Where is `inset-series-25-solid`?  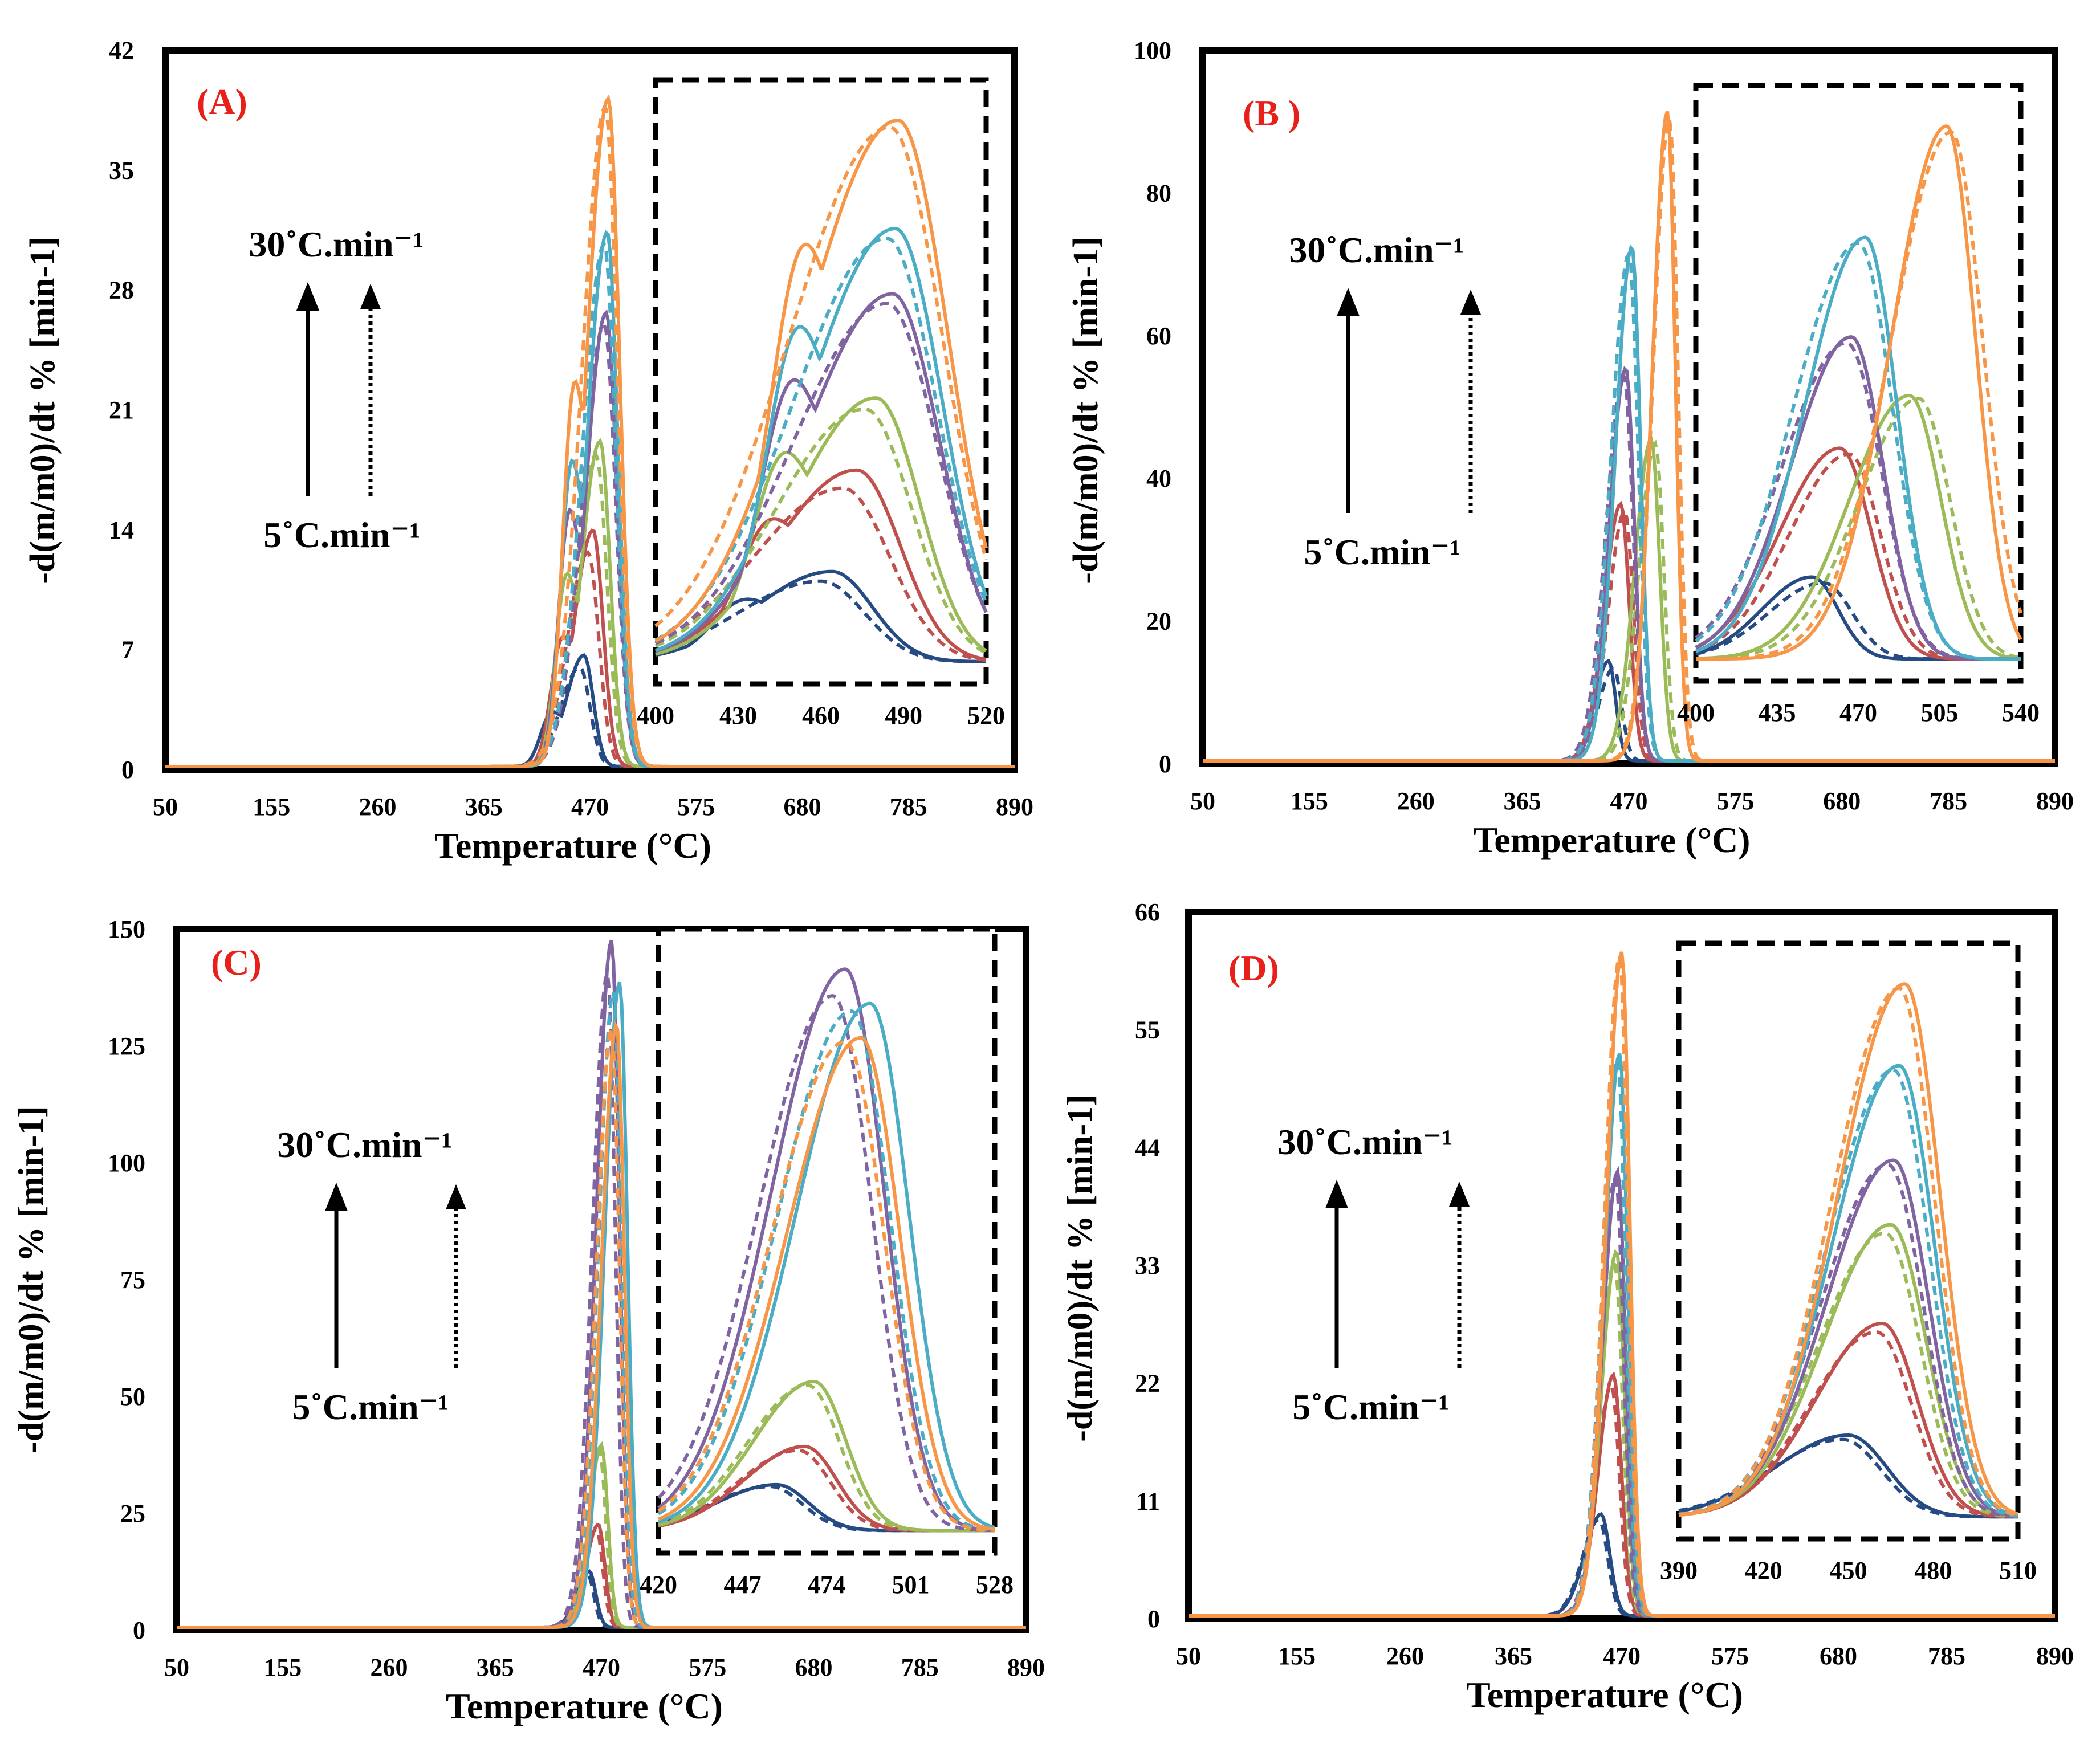
inset-series-25-solid is located at coordinates (821, 439).